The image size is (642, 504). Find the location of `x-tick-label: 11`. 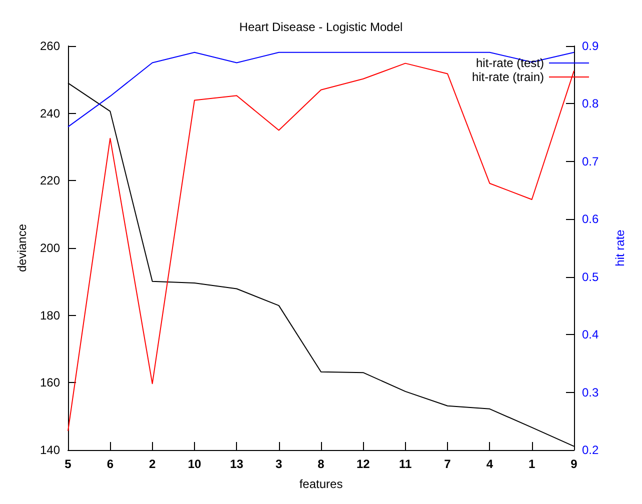

x-tick-label: 11 is located at coordinates (405, 464).